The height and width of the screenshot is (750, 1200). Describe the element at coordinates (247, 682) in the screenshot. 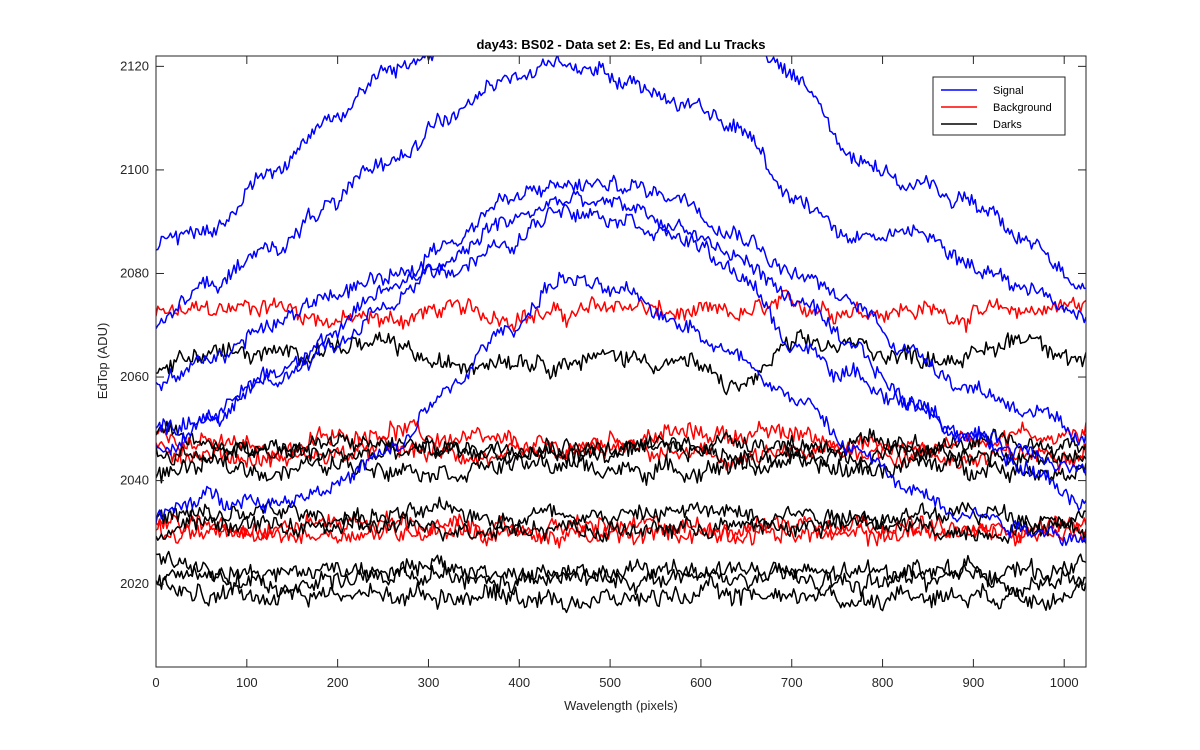

I see `x-tick-label: 100` at that location.